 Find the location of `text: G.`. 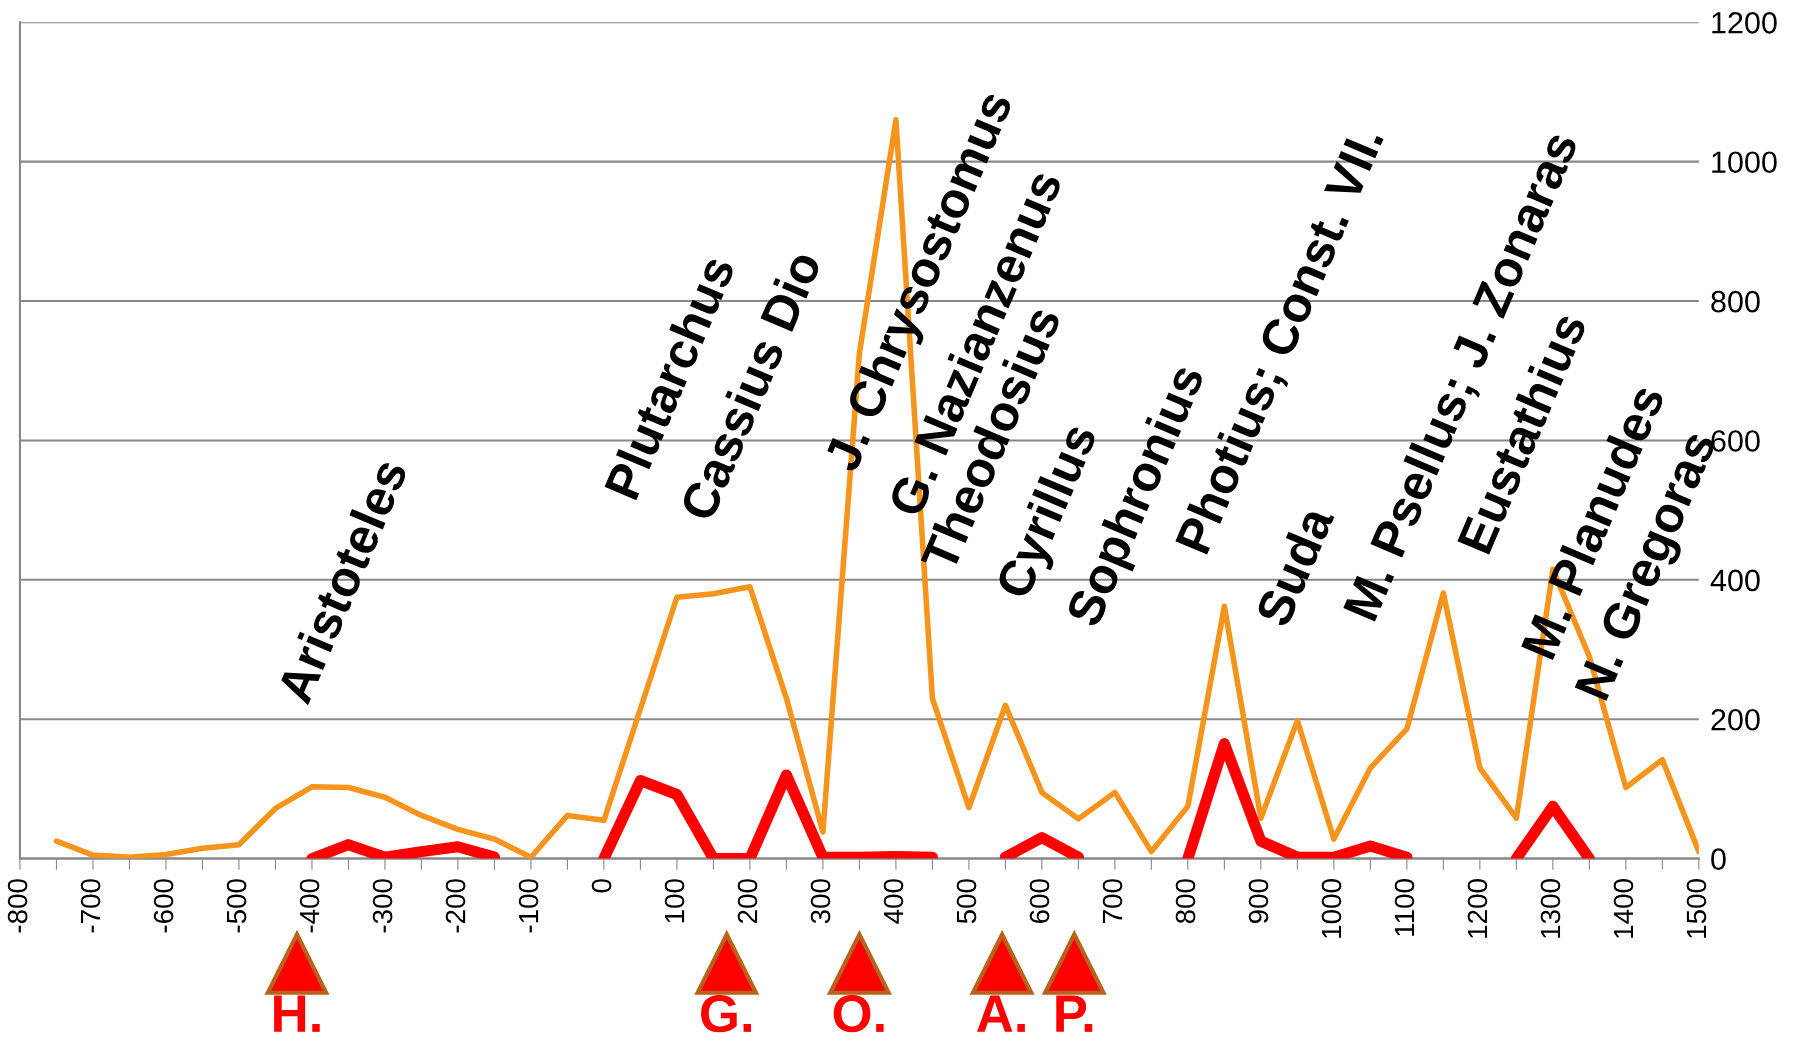

text: G. is located at coordinates (726, 1013).